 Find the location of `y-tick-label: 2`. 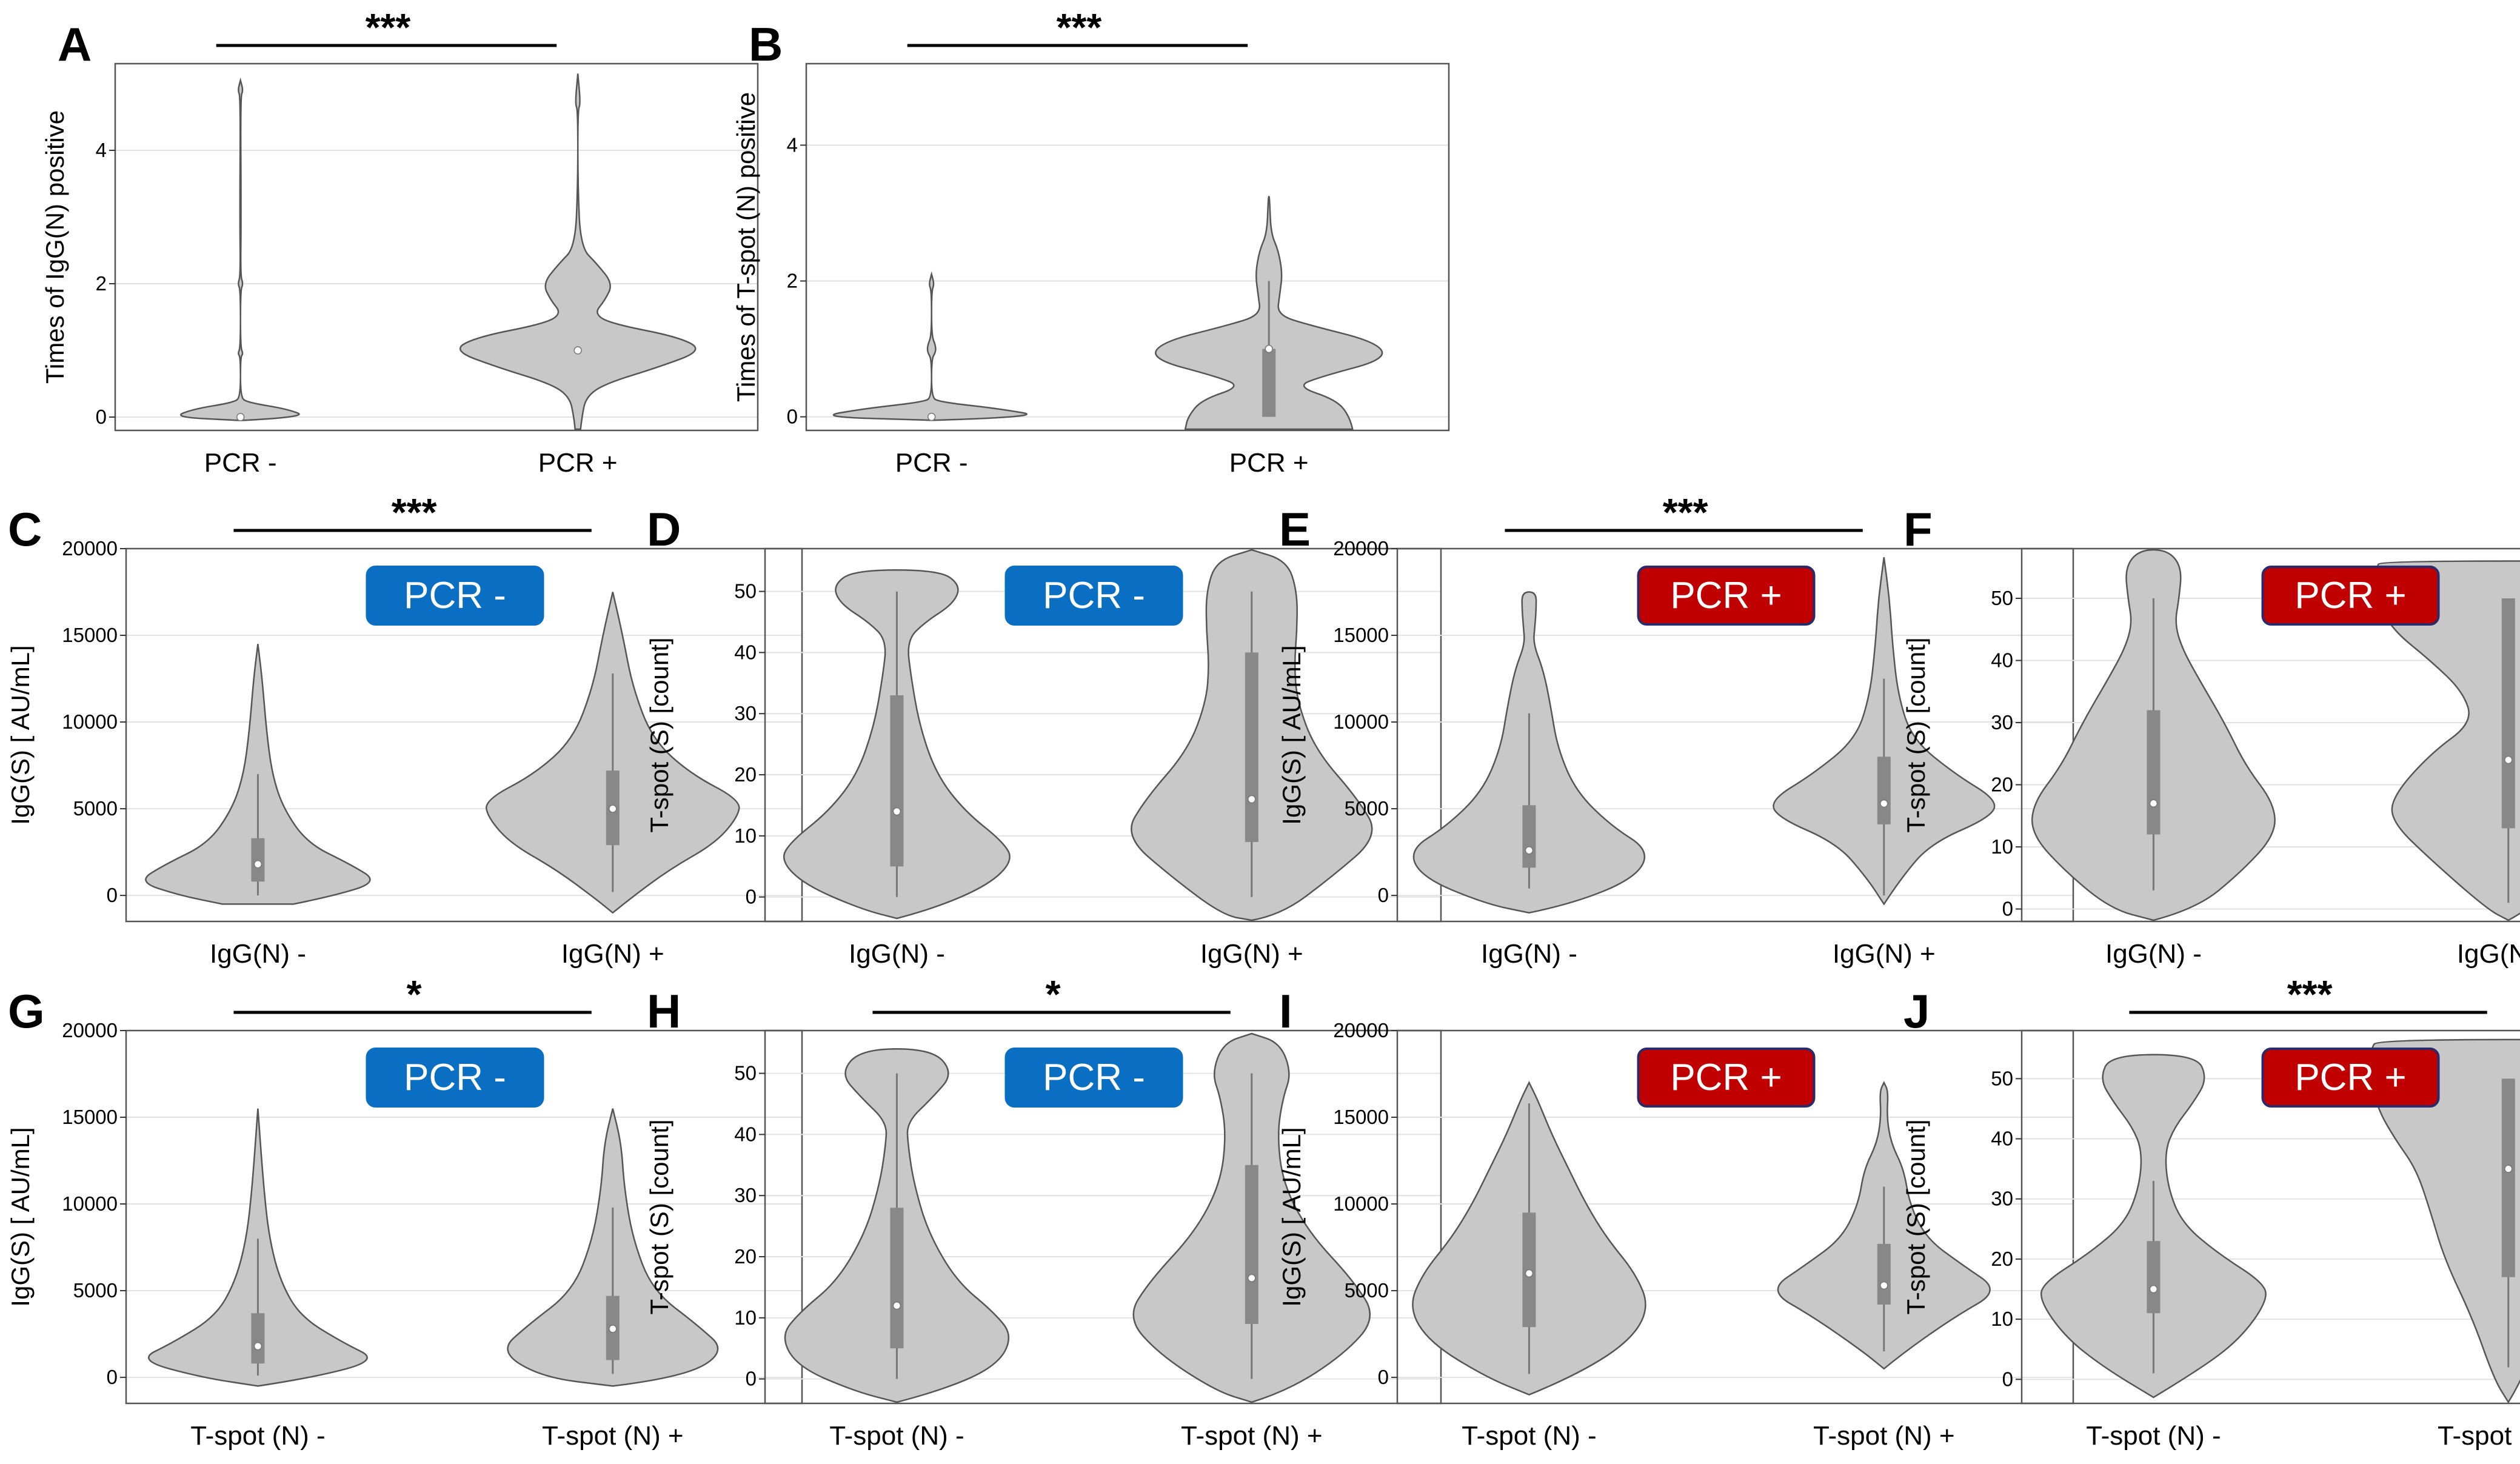

y-tick-label: 2 is located at coordinates (101, 283).